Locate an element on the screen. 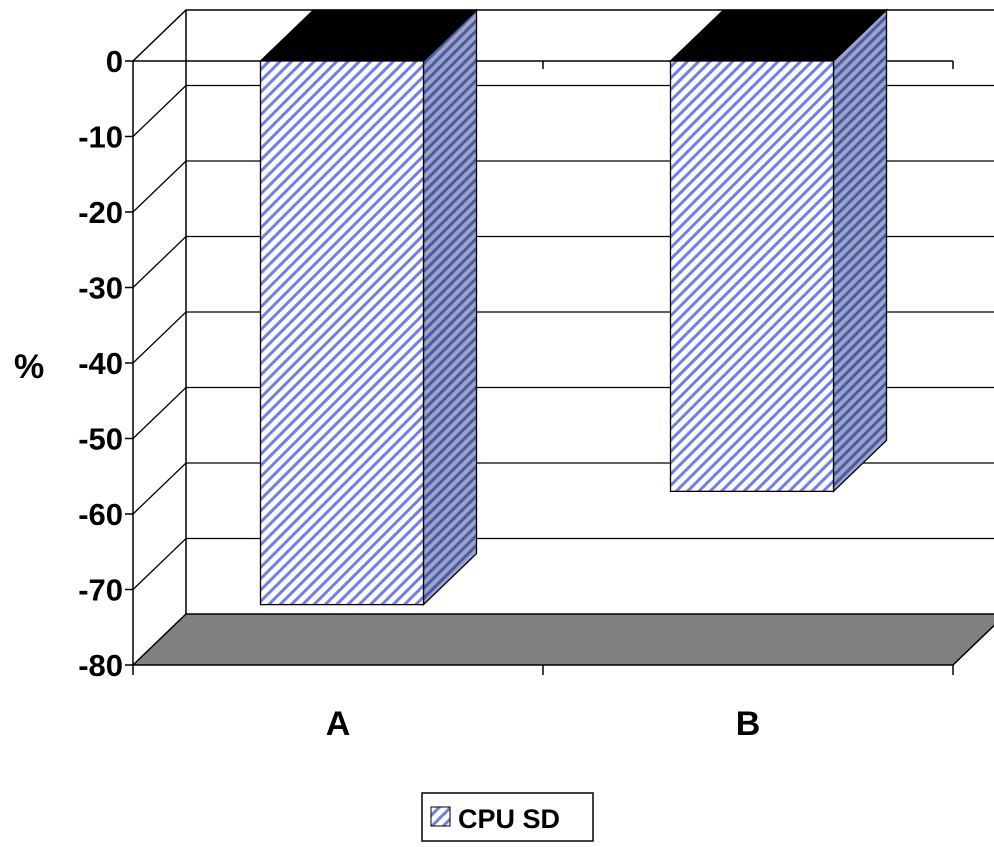 The image size is (994, 847). y-tick-label: -70 is located at coordinates (100, 590).